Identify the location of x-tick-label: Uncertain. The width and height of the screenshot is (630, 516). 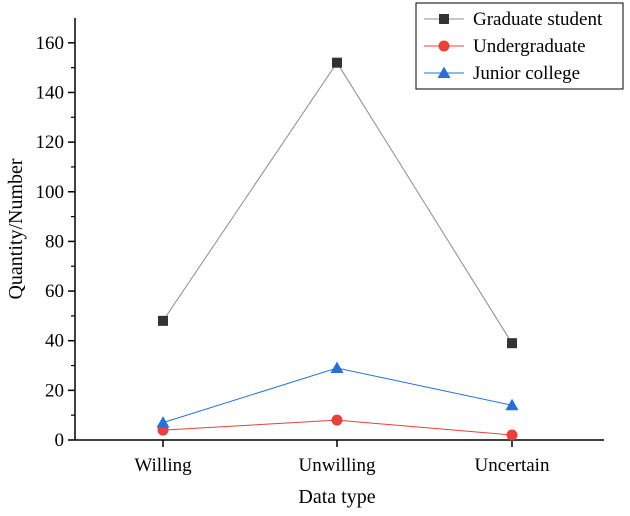
(512, 465).